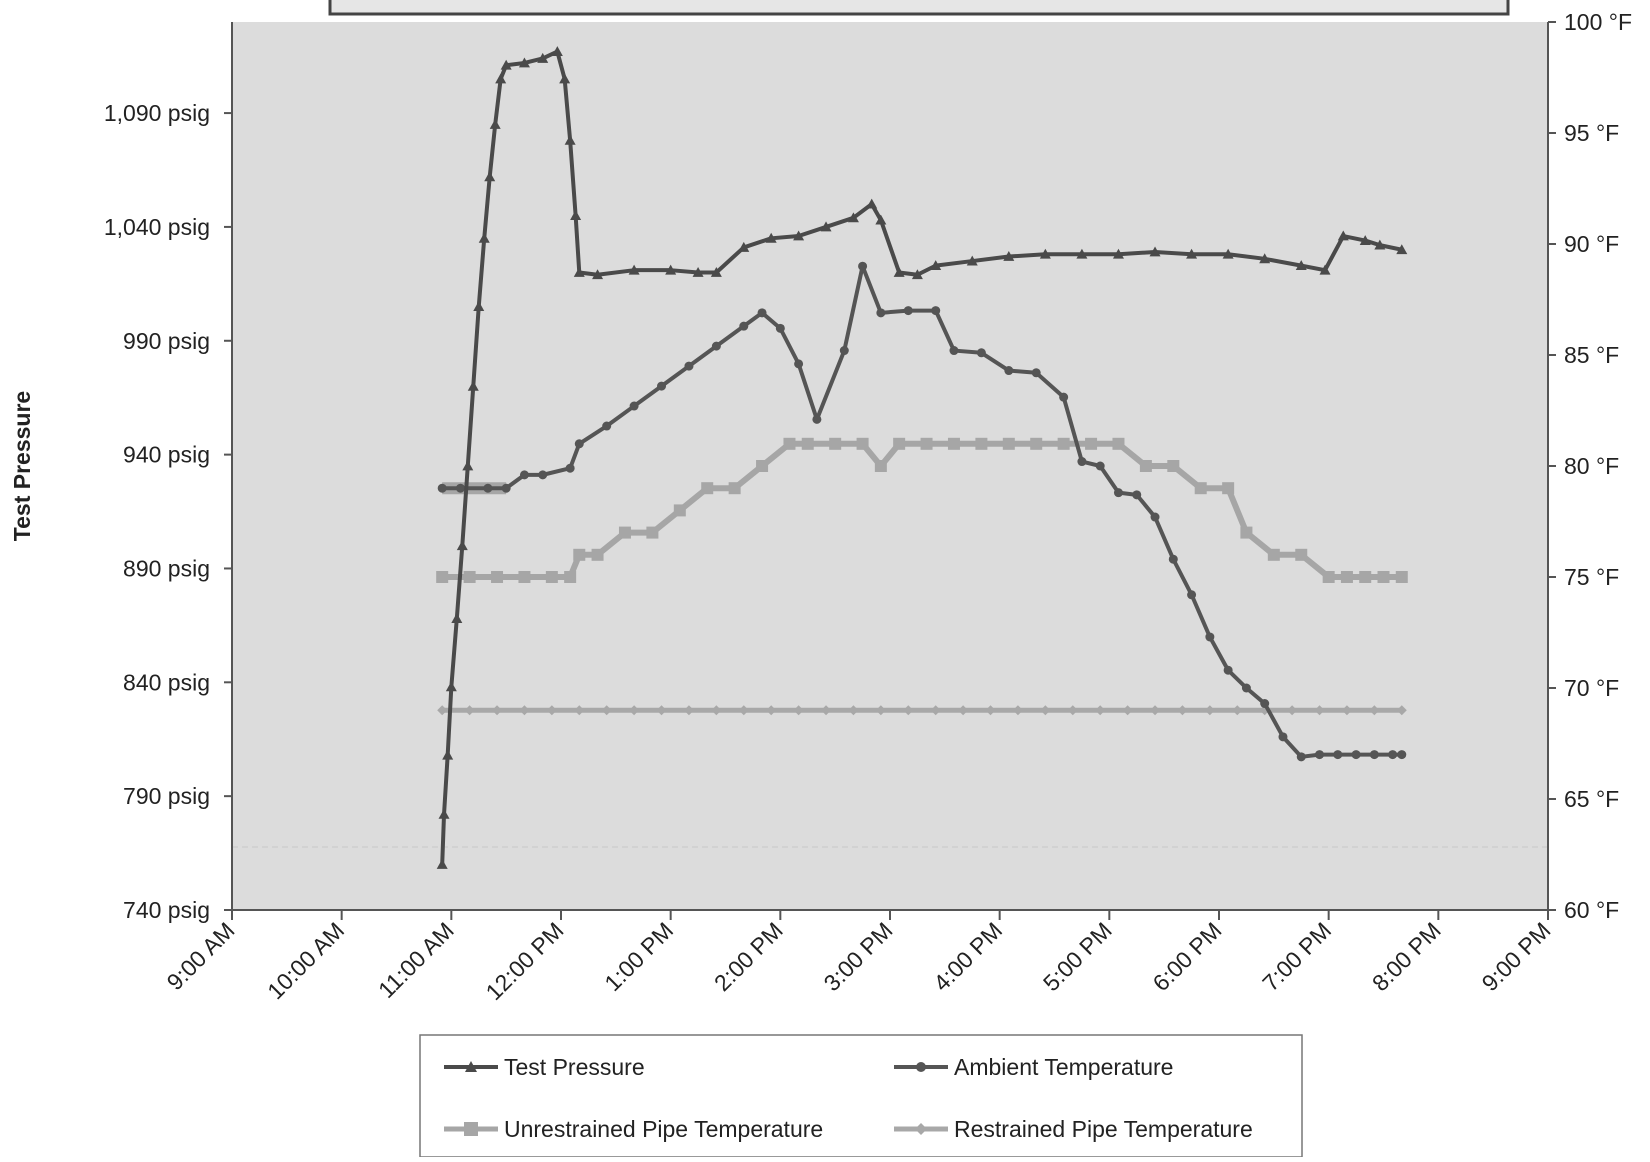 The height and width of the screenshot is (1162, 1650). What do you see at coordinates (1063, 1067) in the screenshot?
I see `legend-label: Ambient Temperature` at bounding box center [1063, 1067].